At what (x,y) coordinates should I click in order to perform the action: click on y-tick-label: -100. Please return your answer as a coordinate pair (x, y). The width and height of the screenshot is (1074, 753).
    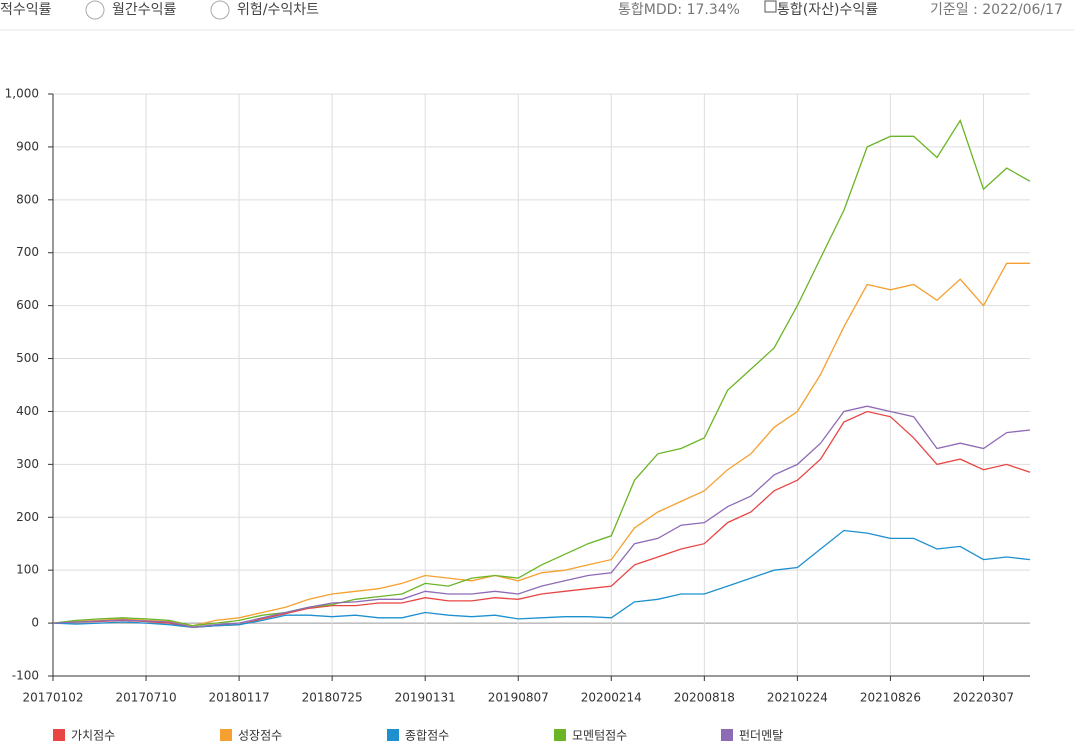
    Looking at the image, I should click on (25, 676).